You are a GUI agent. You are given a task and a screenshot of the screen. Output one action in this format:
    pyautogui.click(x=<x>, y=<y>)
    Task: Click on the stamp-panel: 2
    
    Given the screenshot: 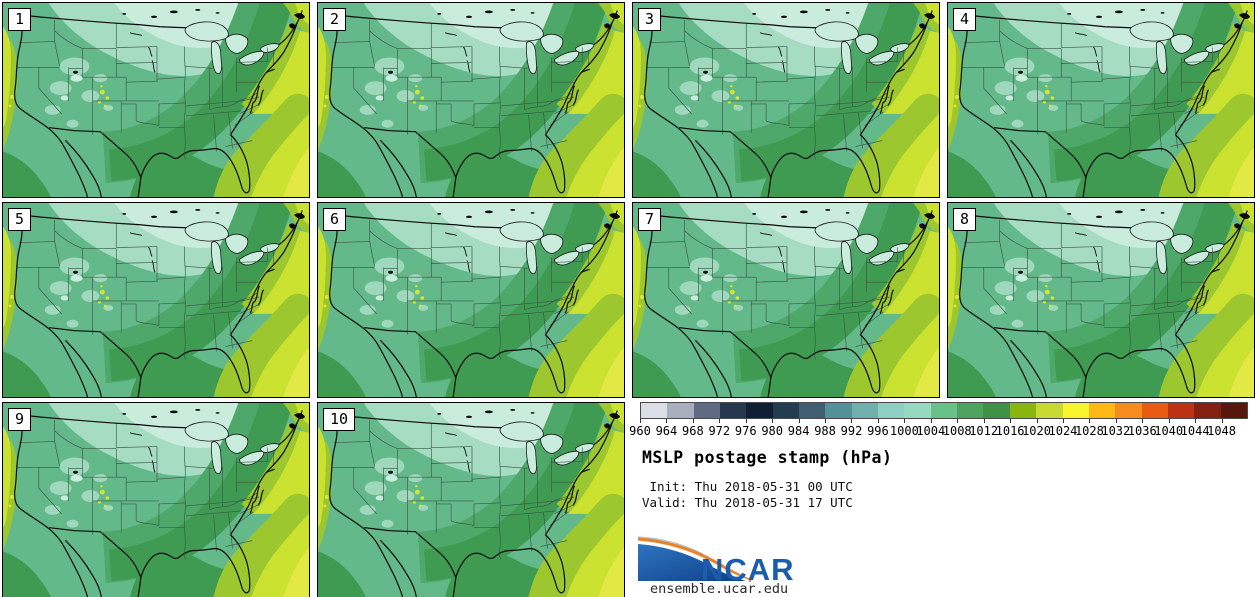 What is the action you would take?
    pyautogui.click(x=471, y=100)
    